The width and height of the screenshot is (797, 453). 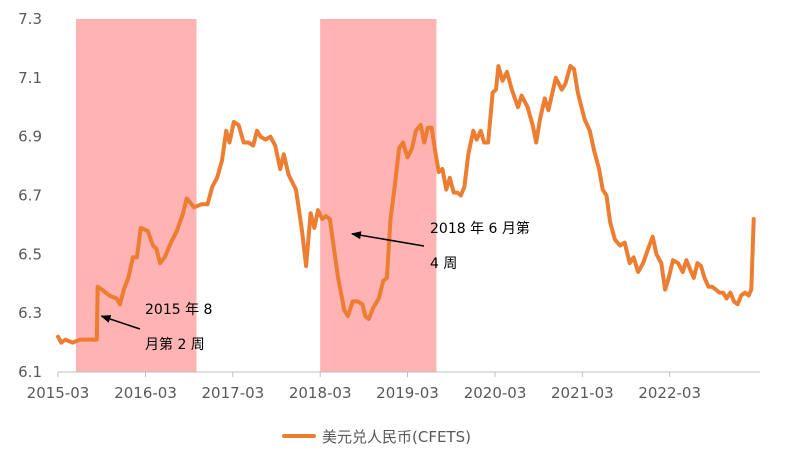 I want to click on legend-swatch, so click(x=299, y=436).